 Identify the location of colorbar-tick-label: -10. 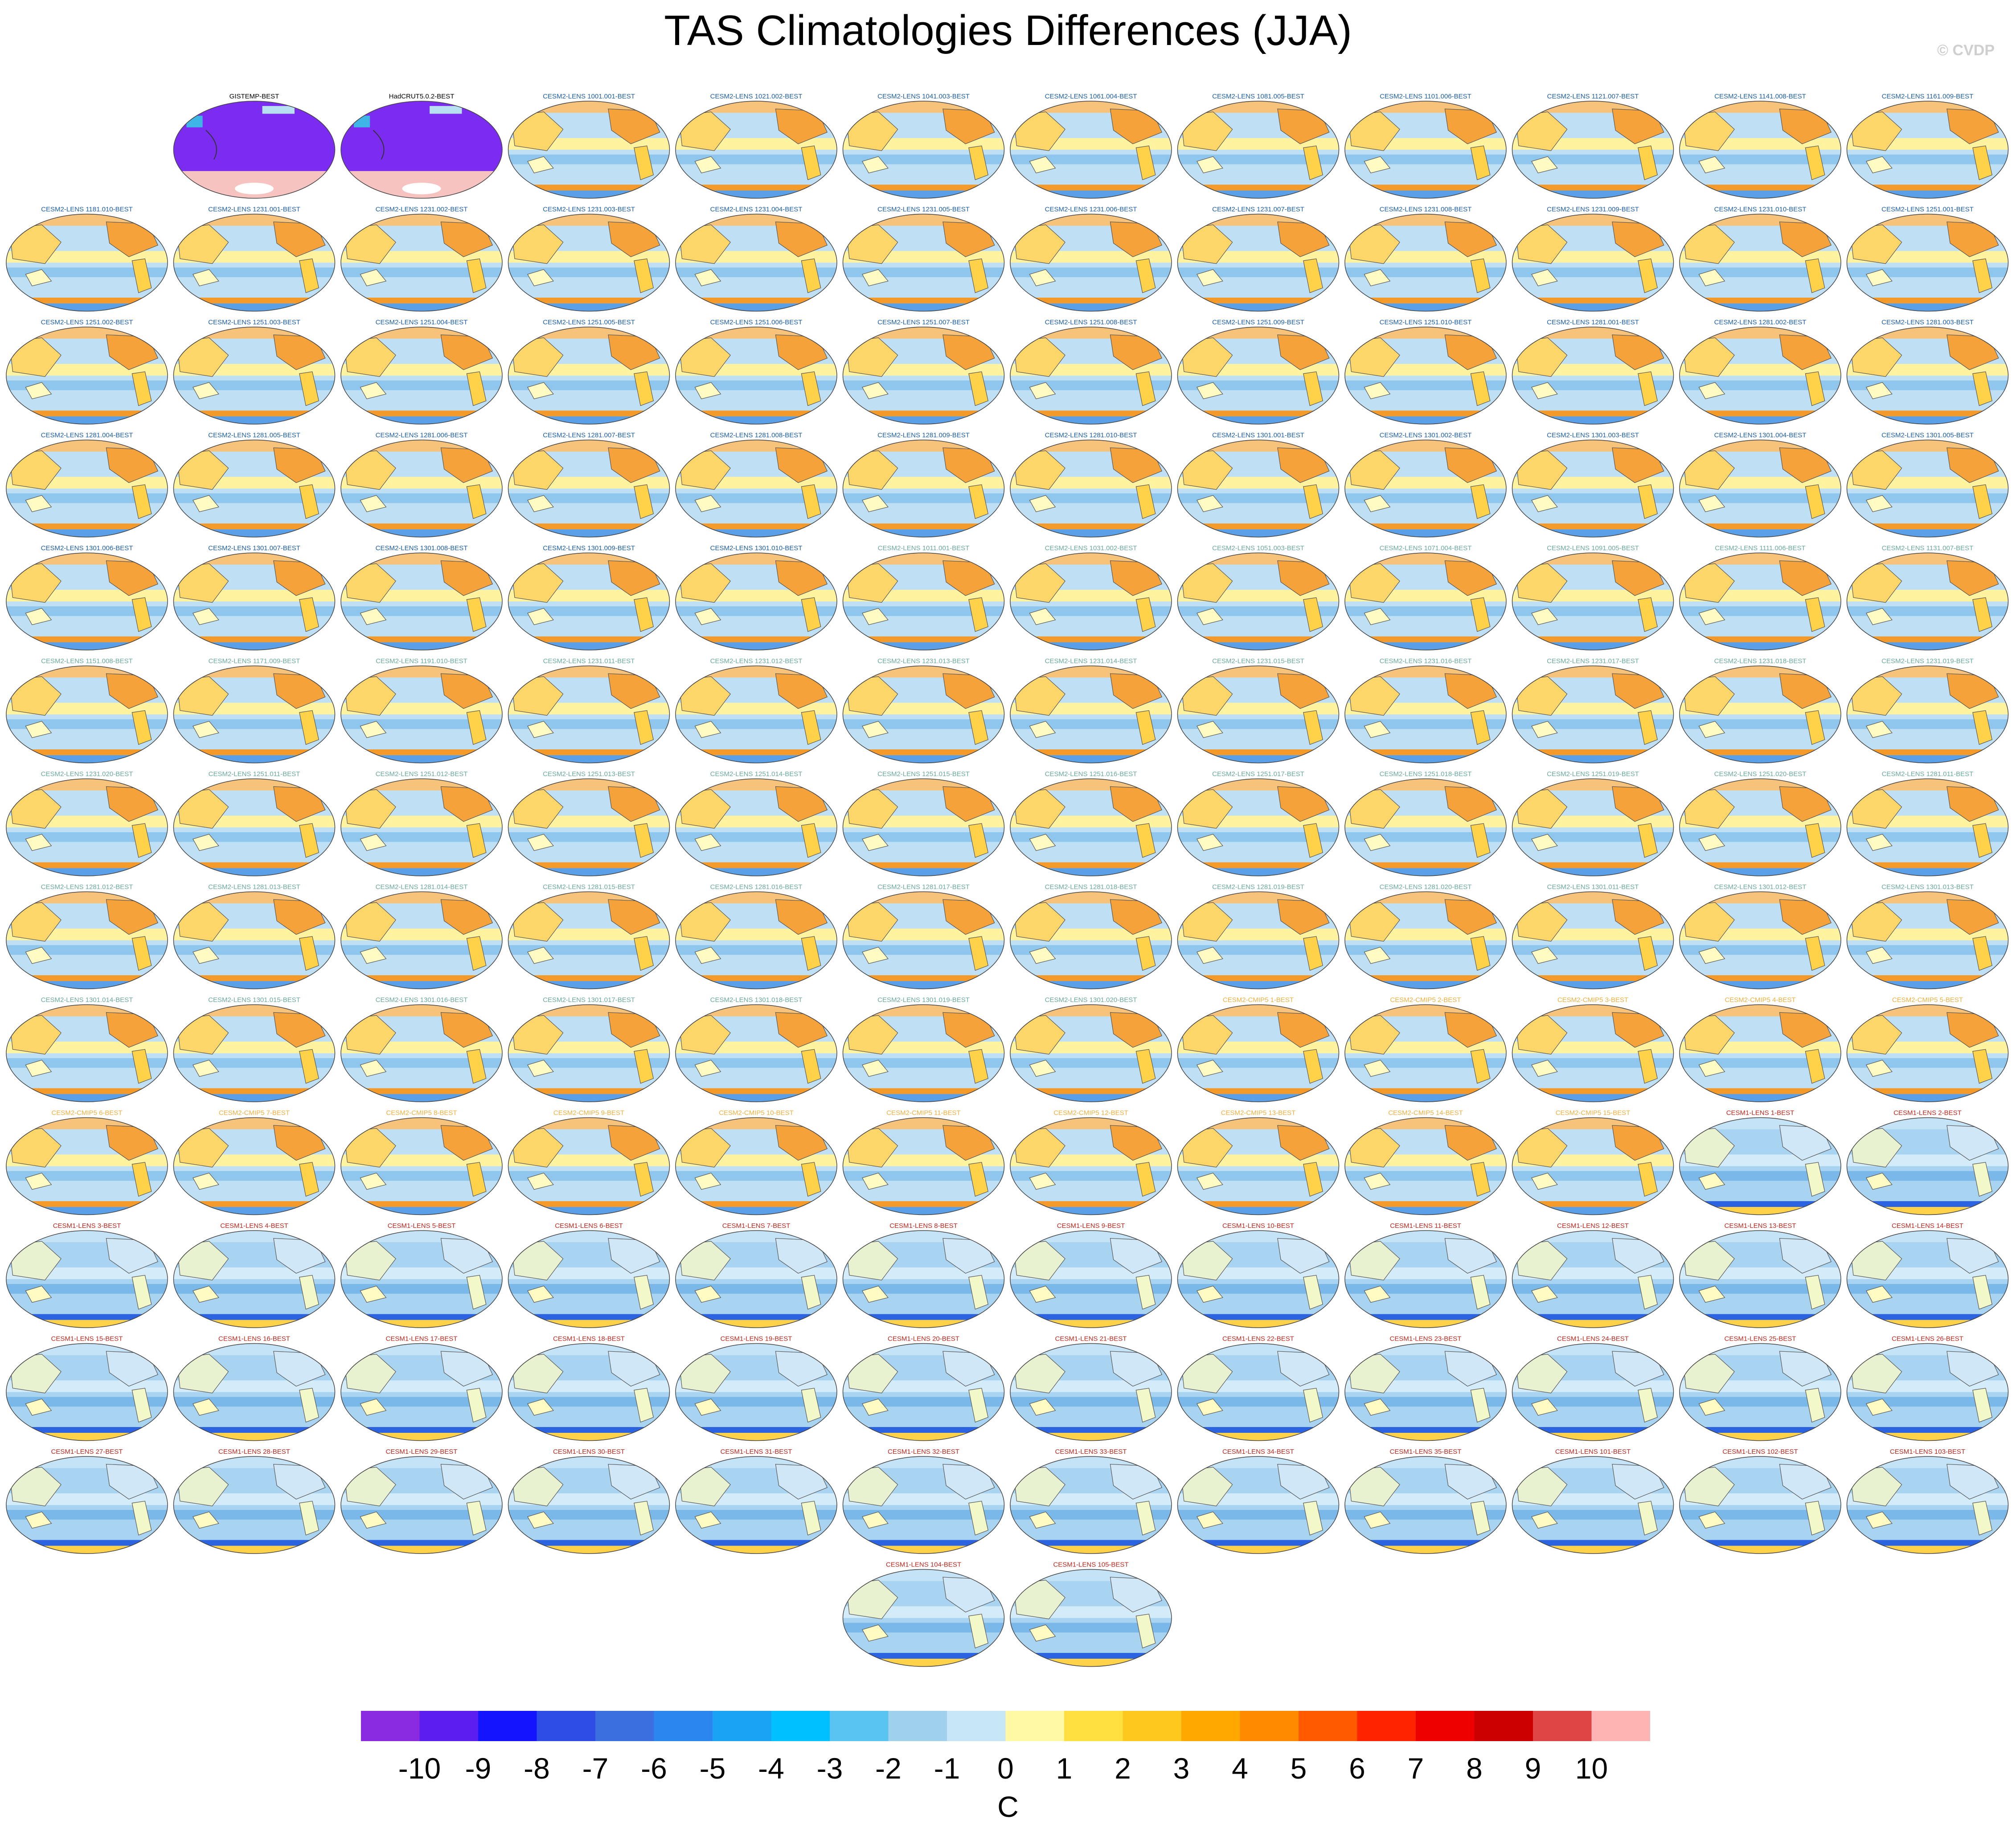
(419, 1768).